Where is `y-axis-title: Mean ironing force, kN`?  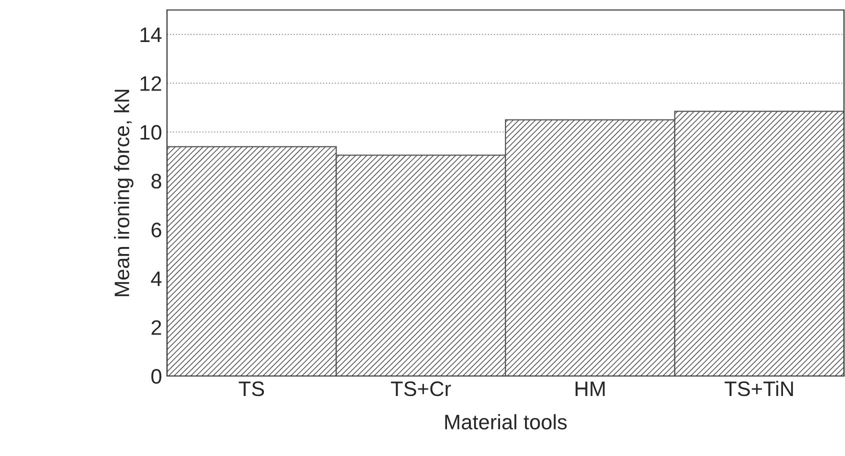 y-axis-title: Mean ironing force, kN is located at coordinates (124, 193).